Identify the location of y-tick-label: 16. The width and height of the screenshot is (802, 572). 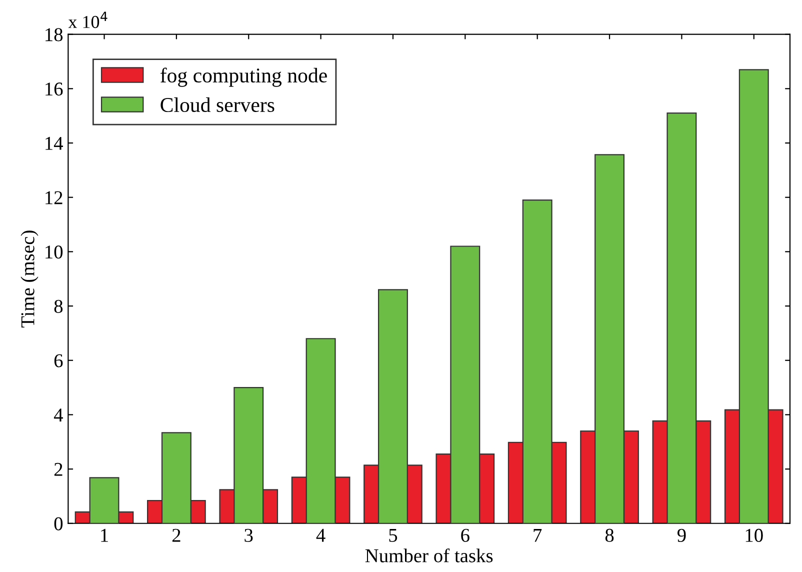
(54, 89).